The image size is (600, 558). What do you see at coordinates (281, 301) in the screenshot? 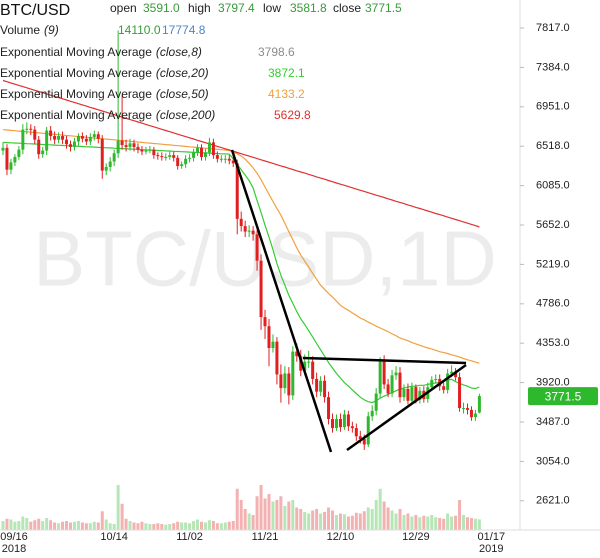
I see `trendline` at bounding box center [281, 301].